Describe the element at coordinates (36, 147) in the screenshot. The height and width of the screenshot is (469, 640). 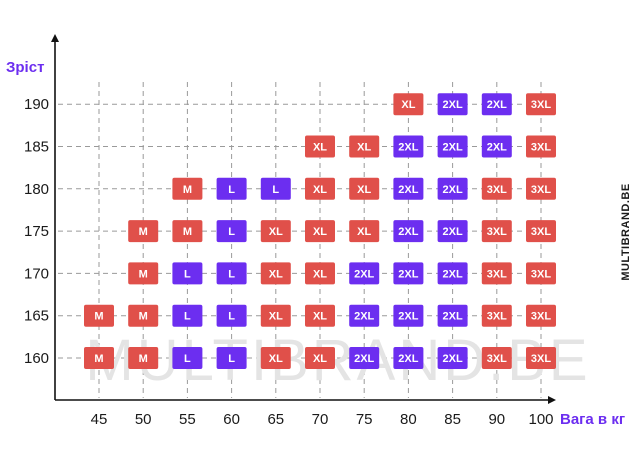
I see `y-tick-label: 185` at that location.